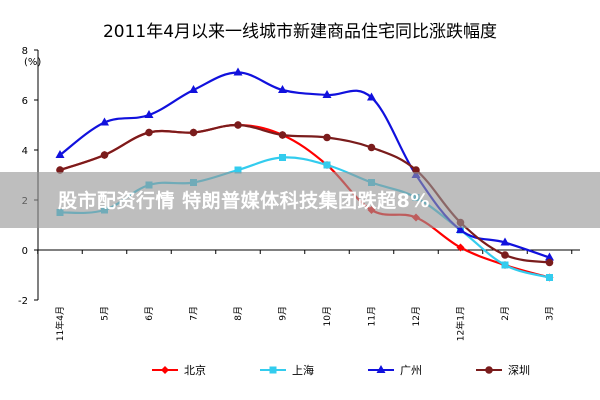 This screenshot has width=600, height=400. Describe the element at coordinates (327, 316) in the screenshot. I see `x-tick-label: 10月` at that location.